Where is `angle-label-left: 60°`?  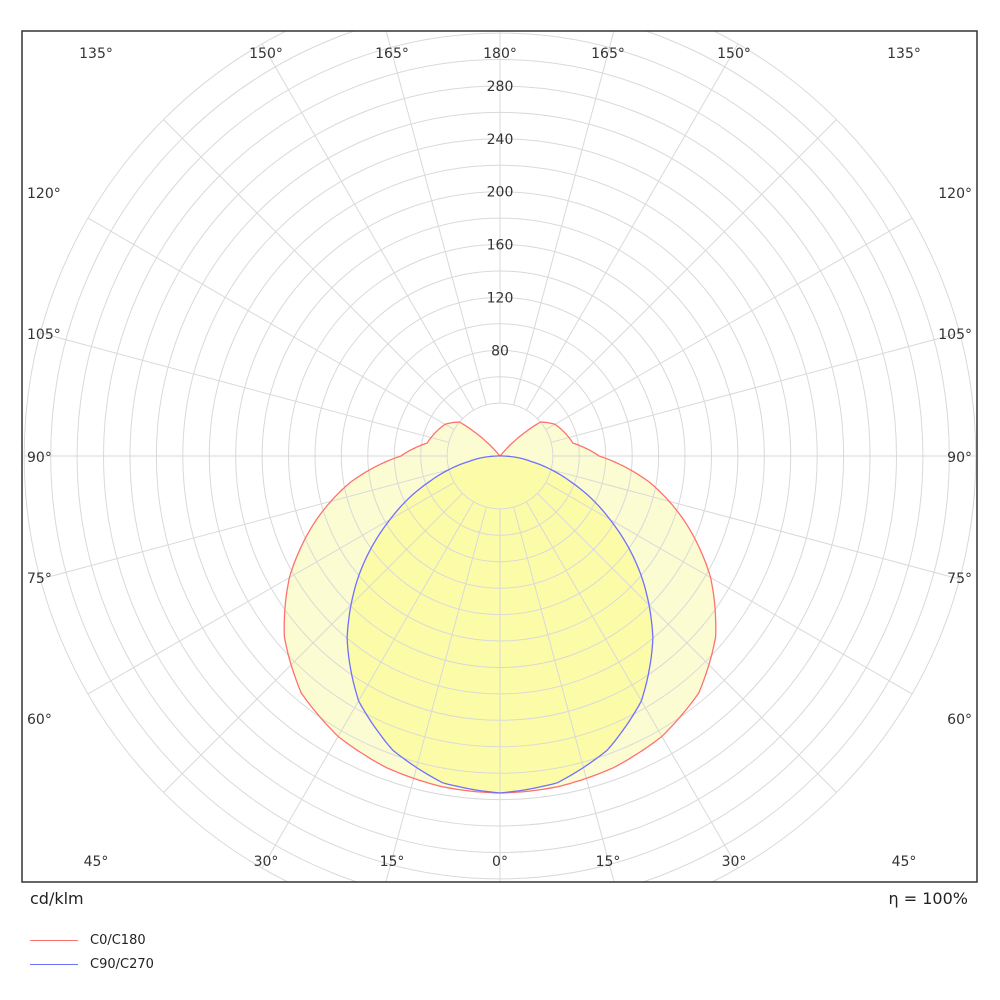 angle-label-left: 60° is located at coordinates (39, 720).